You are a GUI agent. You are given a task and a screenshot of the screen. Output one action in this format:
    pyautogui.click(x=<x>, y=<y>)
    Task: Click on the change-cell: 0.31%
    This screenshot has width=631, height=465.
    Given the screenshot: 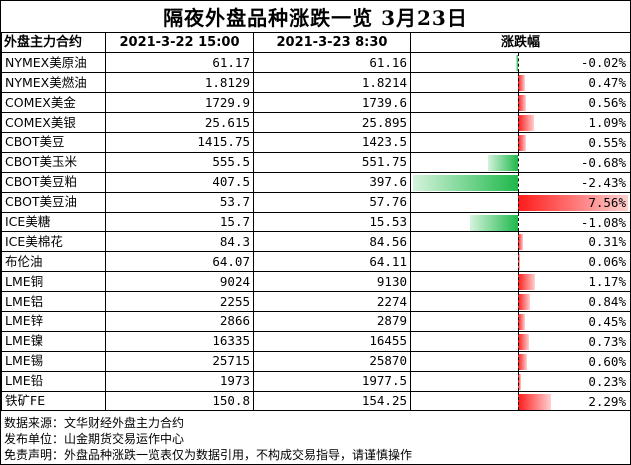 What is the action you would take?
    pyautogui.click(x=520, y=242)
    